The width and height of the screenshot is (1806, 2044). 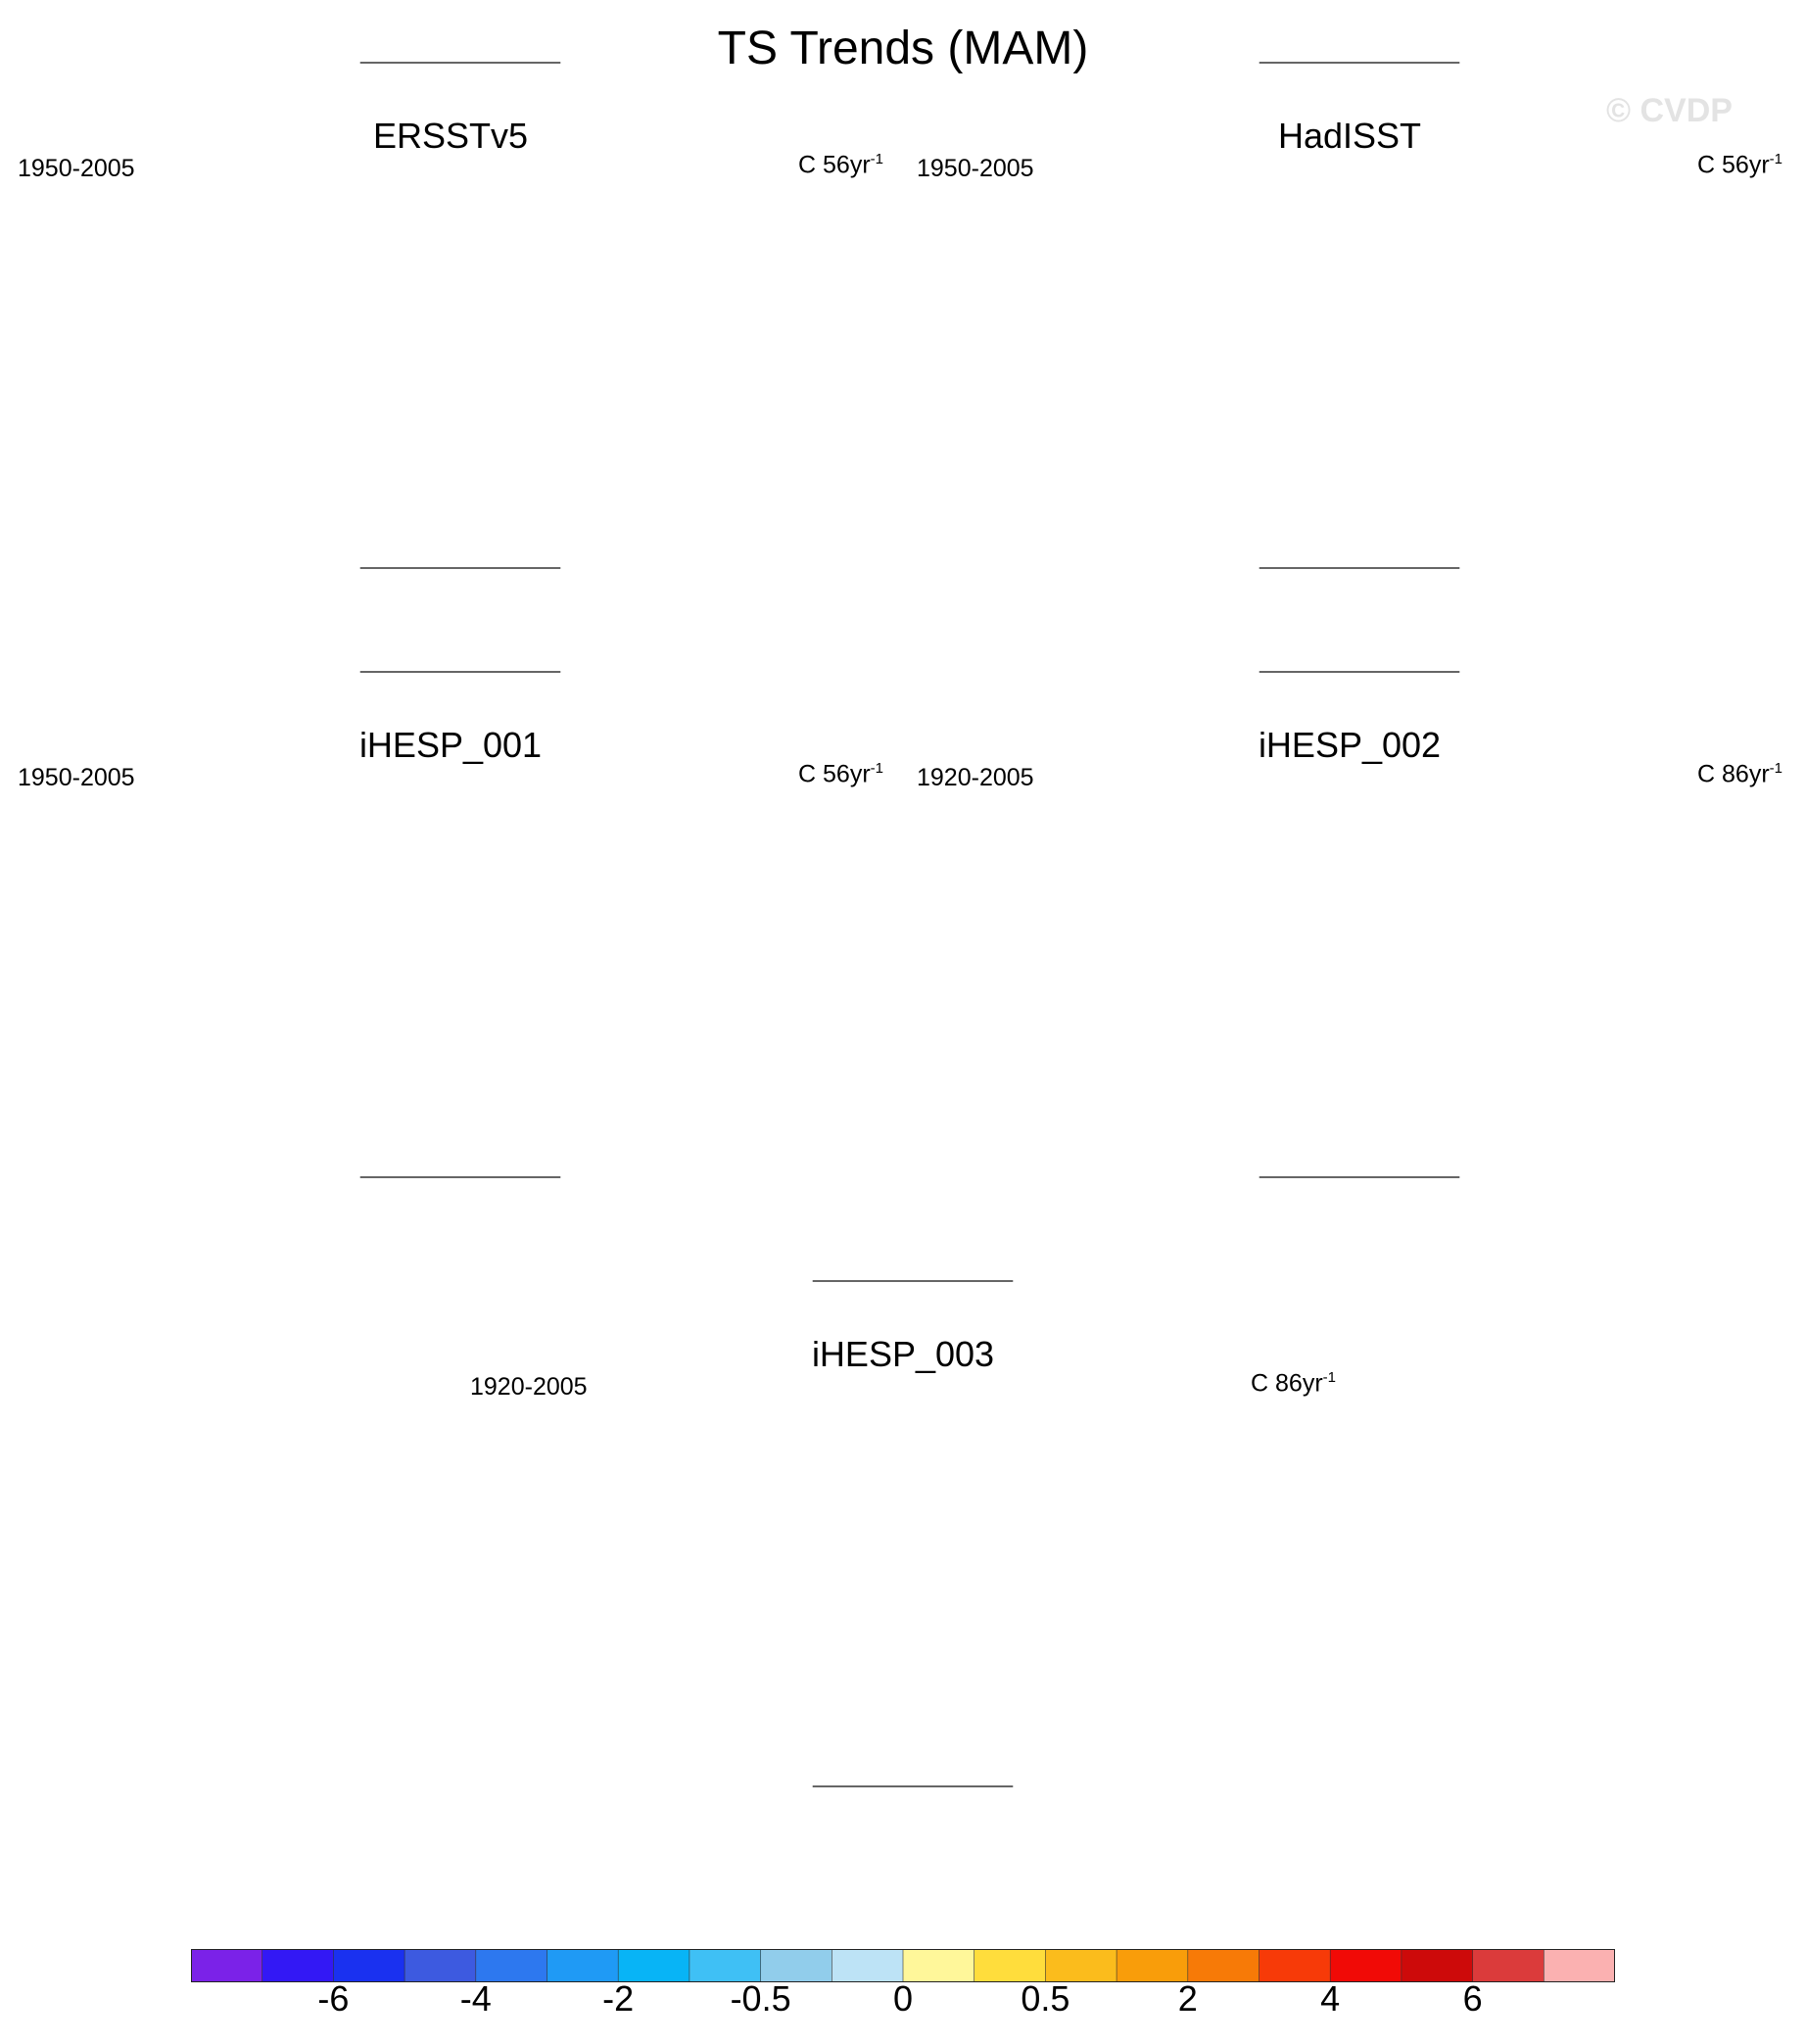 I want to click on panel-title: HadISST, so click(x=1349, y=136).